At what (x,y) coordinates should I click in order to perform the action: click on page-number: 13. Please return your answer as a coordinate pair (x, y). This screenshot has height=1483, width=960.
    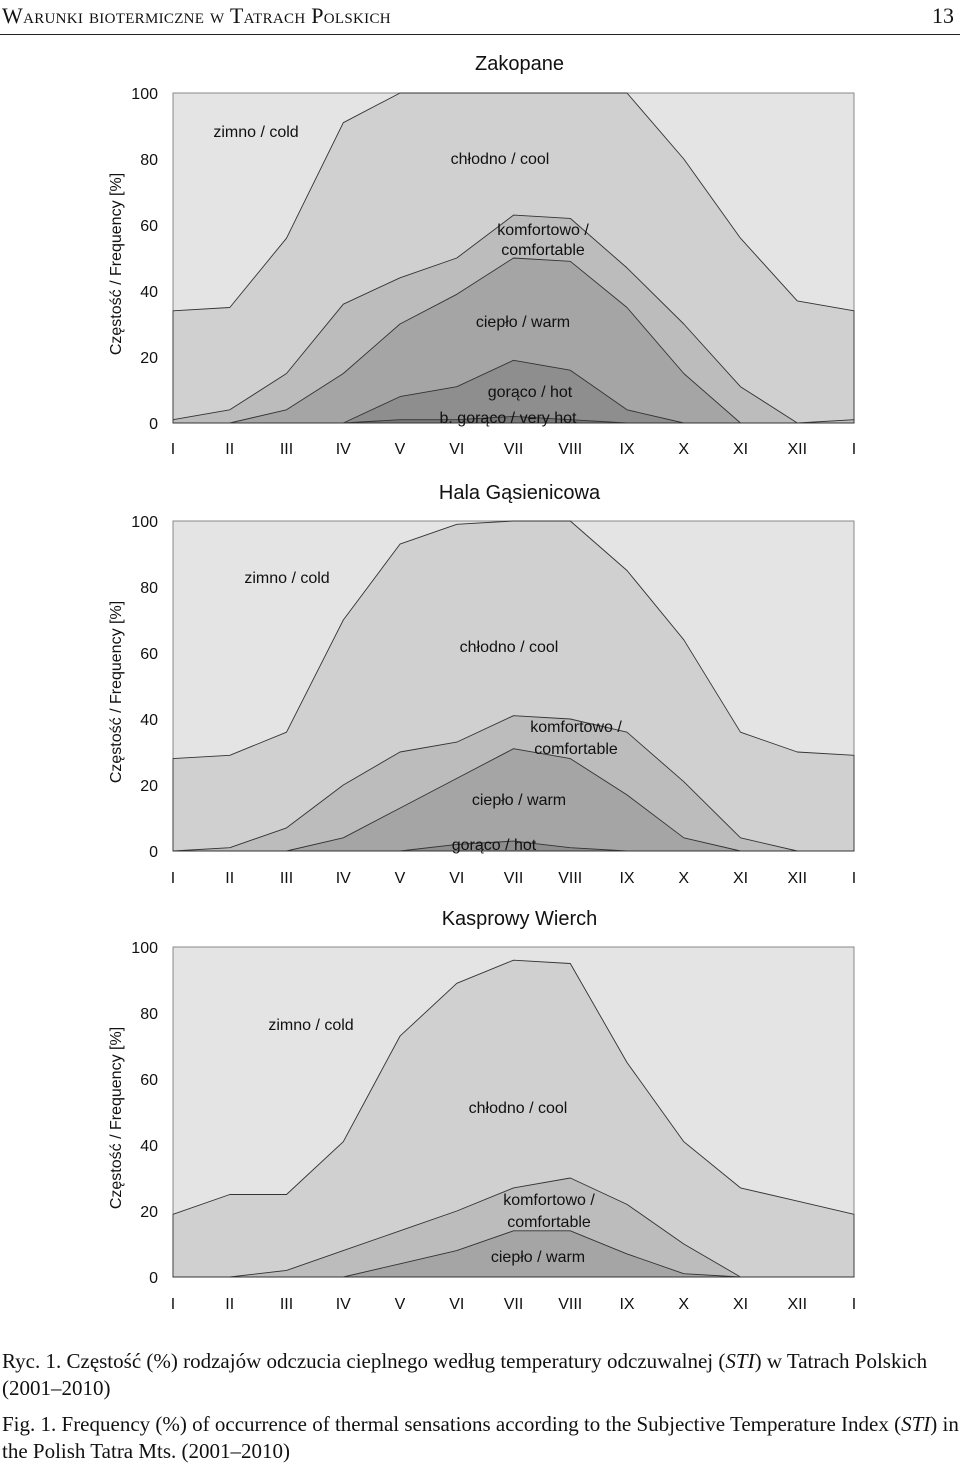
    Looking at the image, I should click on (943, 15).